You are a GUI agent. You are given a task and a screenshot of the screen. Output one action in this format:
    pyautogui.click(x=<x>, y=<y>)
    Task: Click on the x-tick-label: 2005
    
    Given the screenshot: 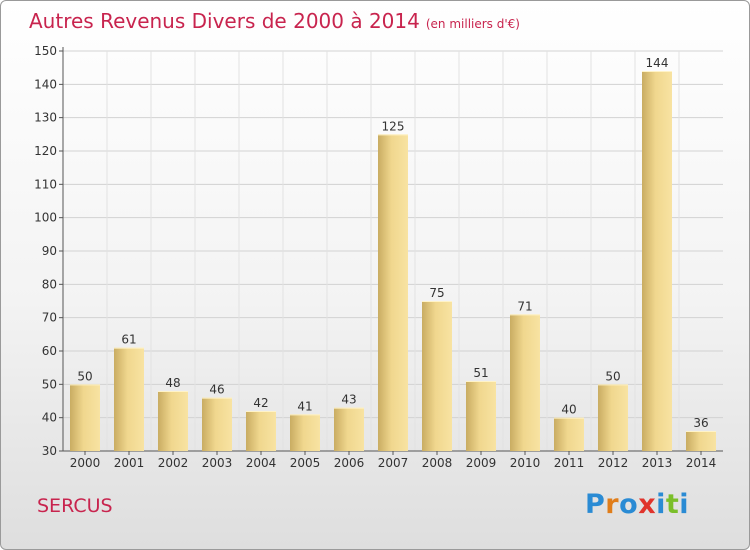 What is the action you would take?
    pyautogui.click(x=305, y=463)
    